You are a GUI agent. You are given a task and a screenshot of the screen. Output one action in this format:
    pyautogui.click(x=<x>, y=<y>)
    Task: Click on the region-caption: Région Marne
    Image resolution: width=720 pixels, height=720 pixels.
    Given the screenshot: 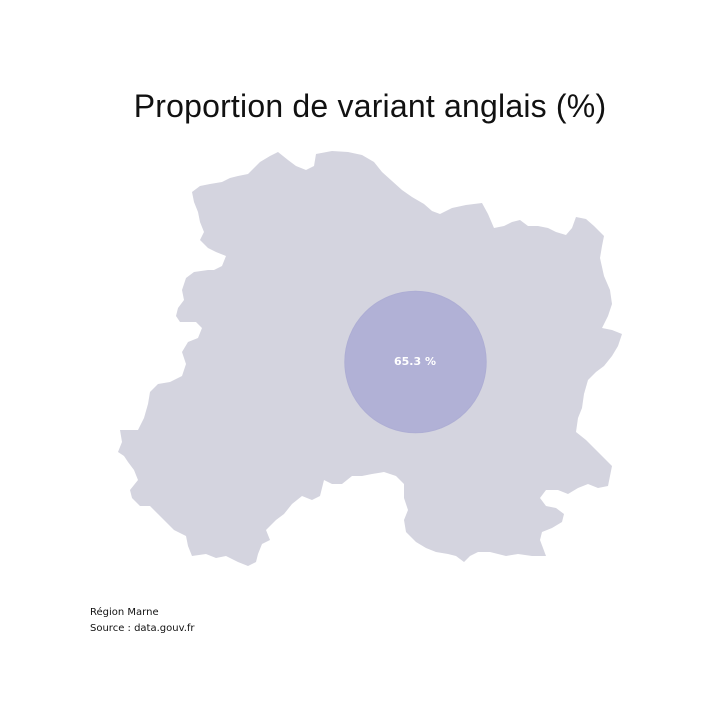 What is the action you would take?
    pyautogui.click(x=124, y=612)
    